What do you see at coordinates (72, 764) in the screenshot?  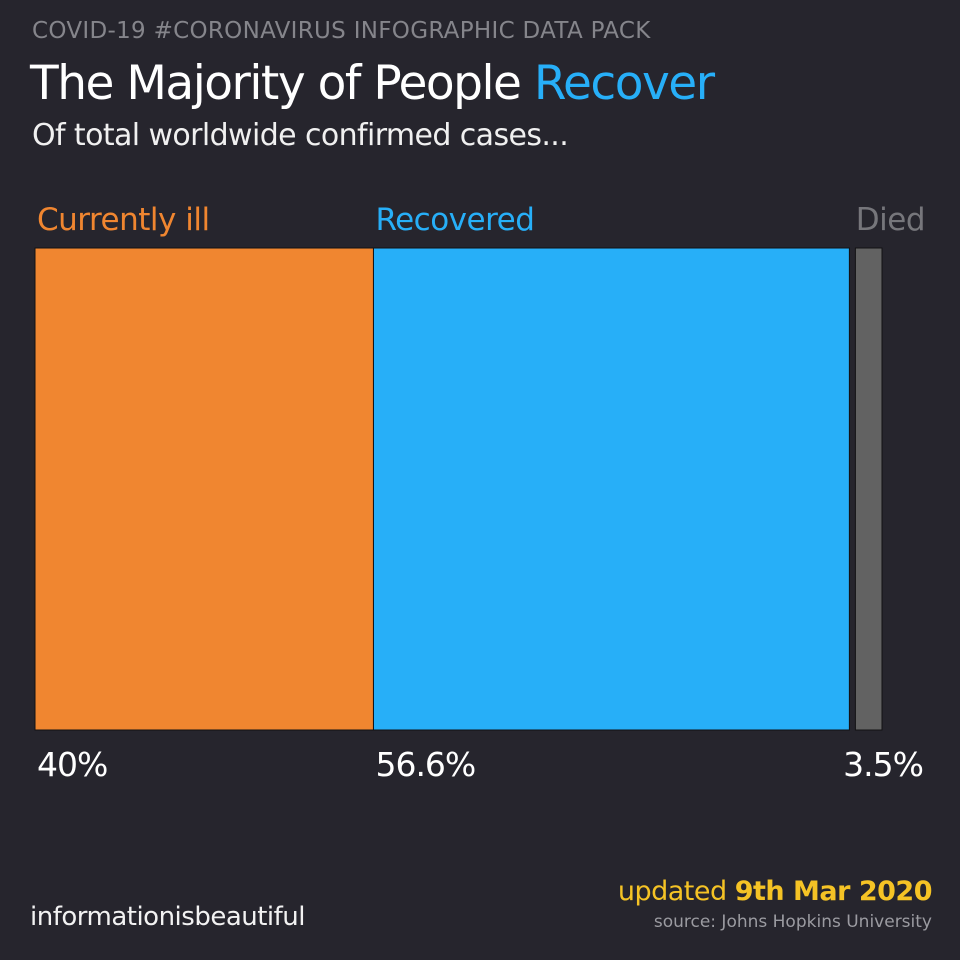 I see `value-label-currently-ill: 40%` at bounding box center [72, 764].